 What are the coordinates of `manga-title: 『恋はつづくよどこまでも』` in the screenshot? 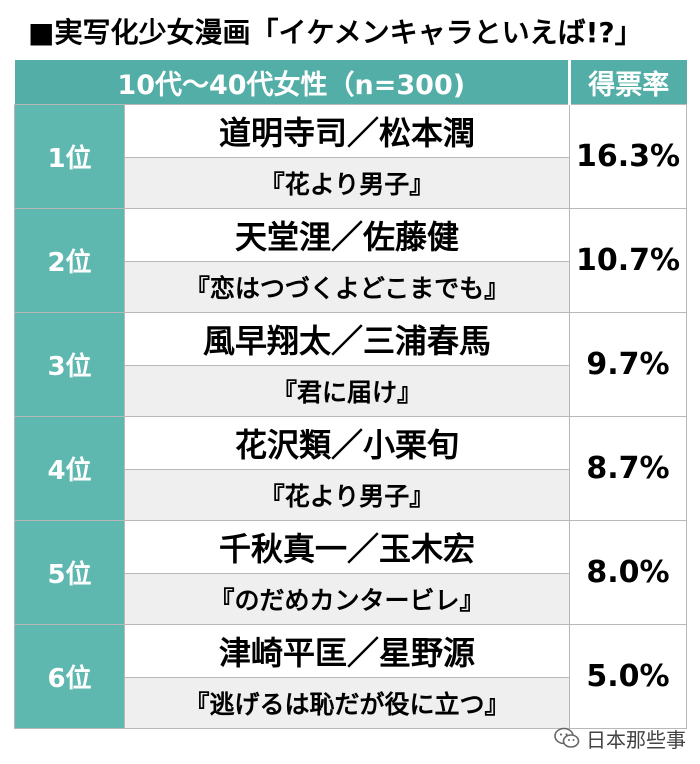 It's located at (347, 287).